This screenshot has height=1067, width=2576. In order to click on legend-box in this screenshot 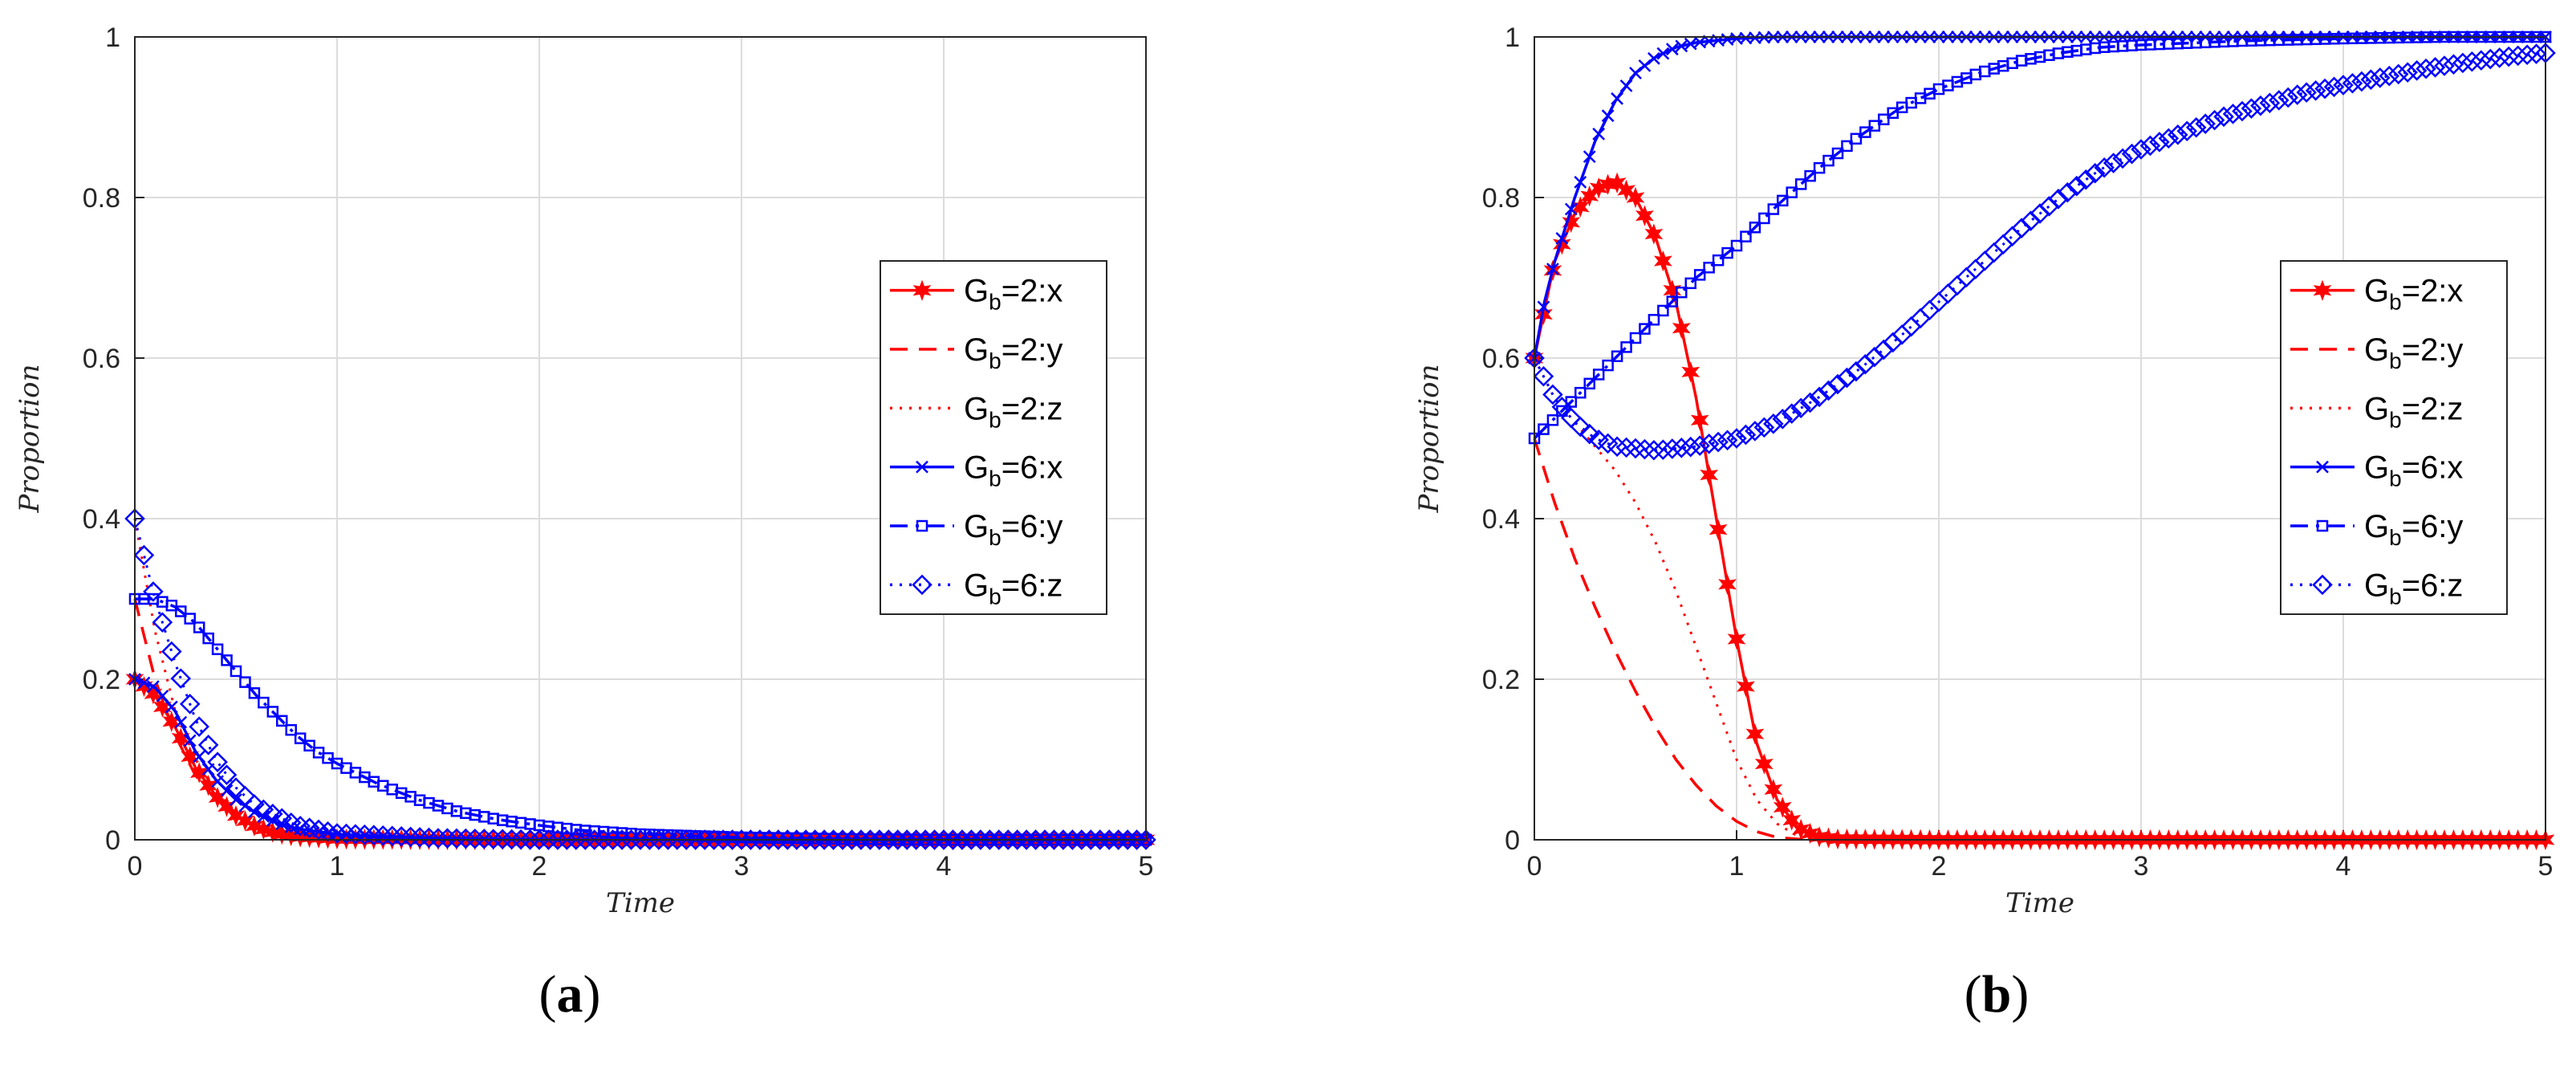, I will do `click(2394, 438)`.